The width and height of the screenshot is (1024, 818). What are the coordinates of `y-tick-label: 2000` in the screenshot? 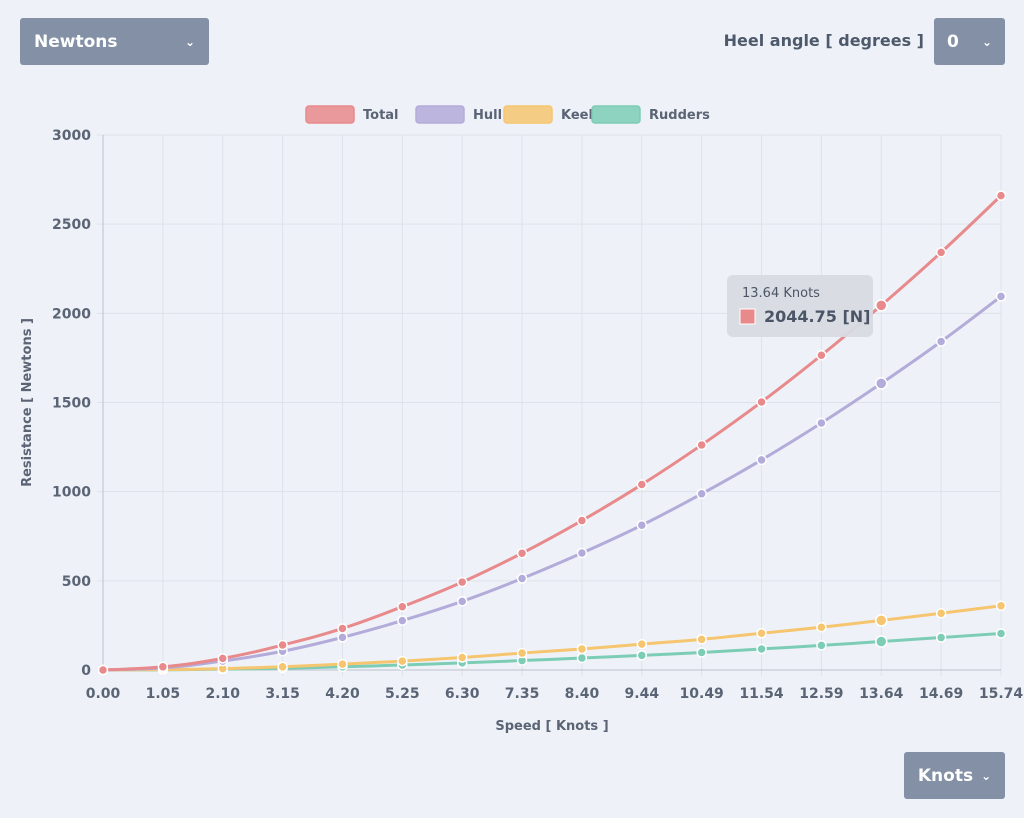 It's located at (71, 314).